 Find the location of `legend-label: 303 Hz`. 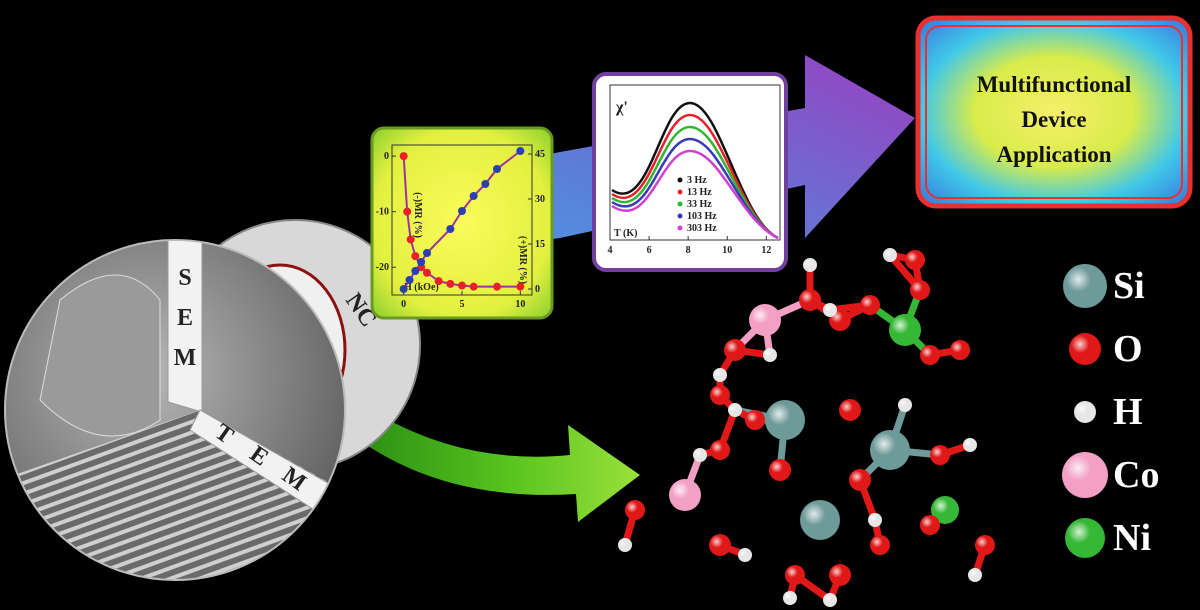

legend-label: 303 Hz is located at coordinates (702, 228).